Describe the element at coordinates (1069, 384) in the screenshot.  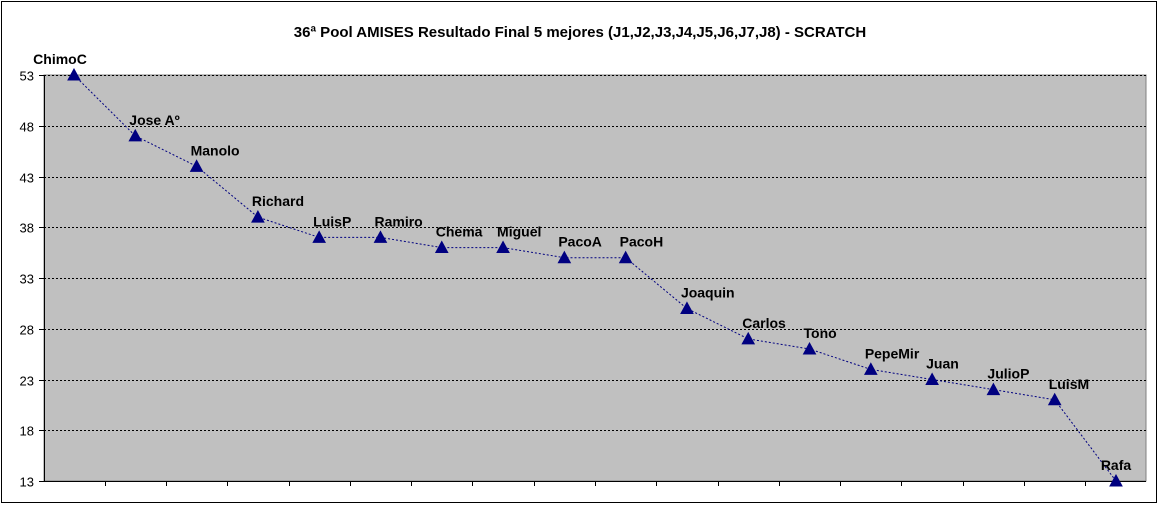
I see `data-label: LuisM` at that location.